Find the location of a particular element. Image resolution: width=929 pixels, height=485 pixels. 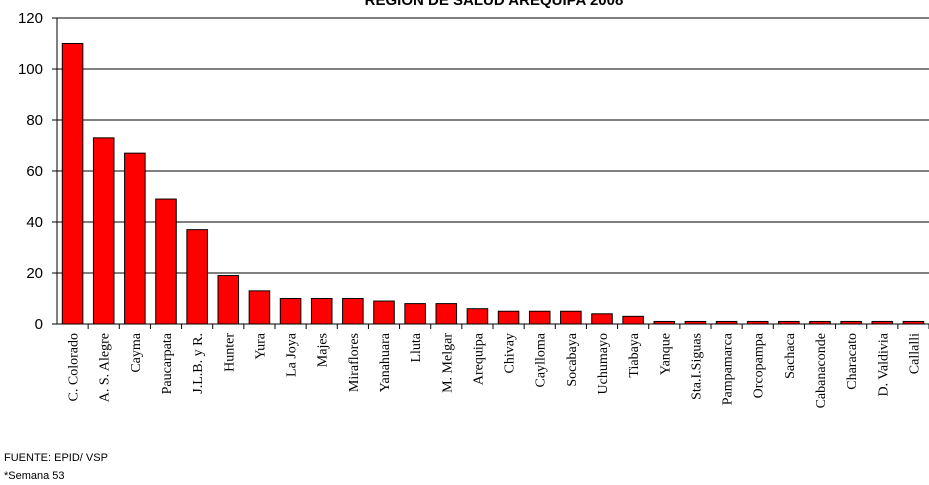

x-tick-label: Cabanaconde is located at coordinates (821, 370).